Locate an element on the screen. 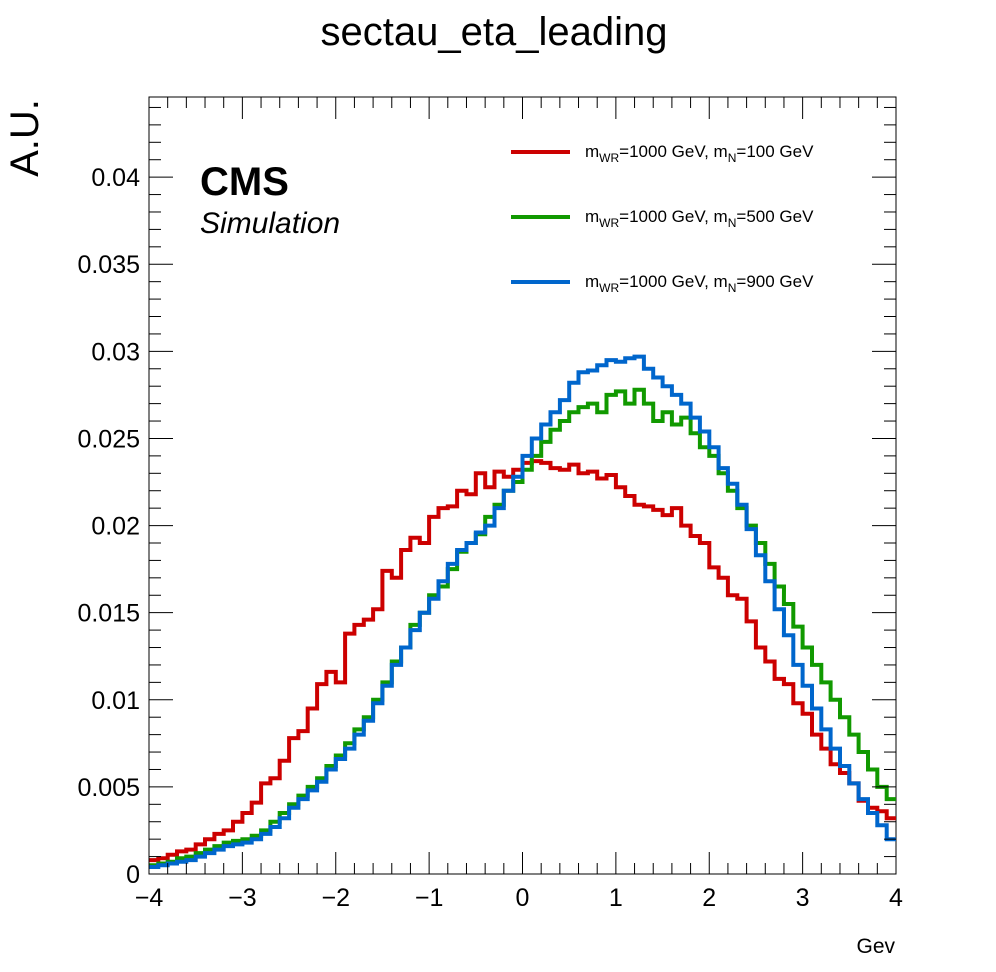 Image resolution: width=996 pixels, height=972 pixels. simulation-label: Simulation is located at coordinates (270, 223).